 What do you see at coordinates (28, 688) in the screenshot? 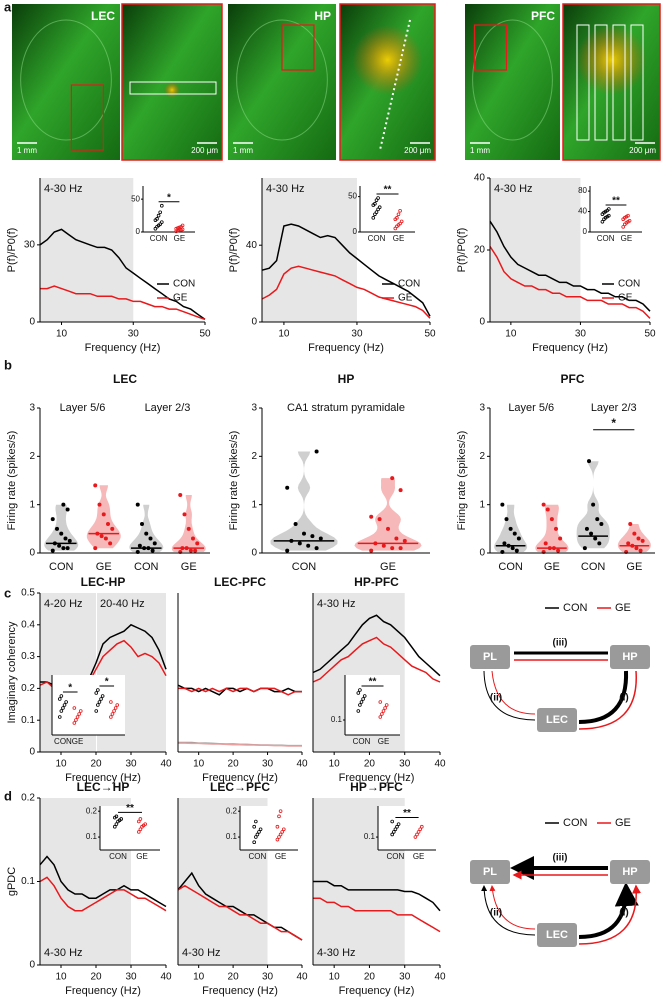
I see `y-tick-label: 0.2` at bounding box center [28, 688].